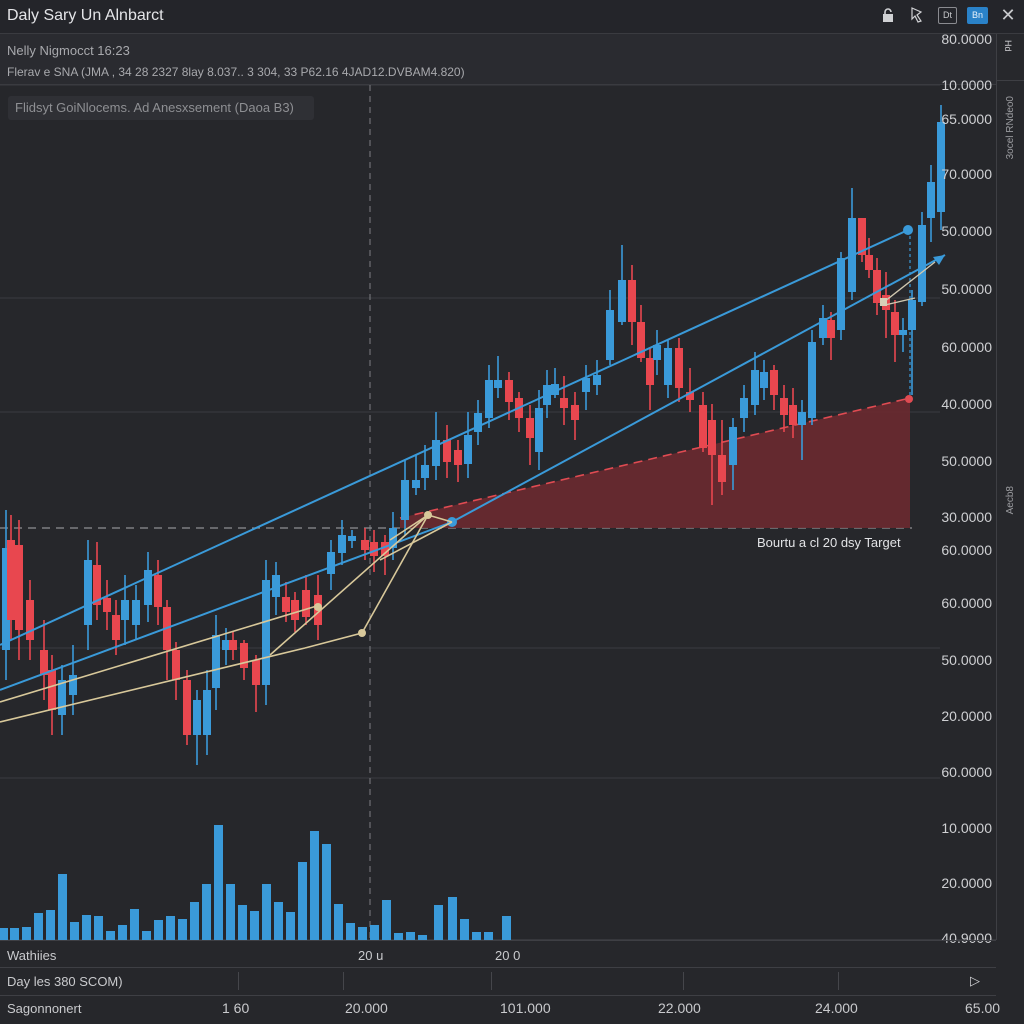 This screenshot has height=1024, width=1024. Describe the element at coordinates (907, 283) in the screenshot. I see `projection-line` at that location.